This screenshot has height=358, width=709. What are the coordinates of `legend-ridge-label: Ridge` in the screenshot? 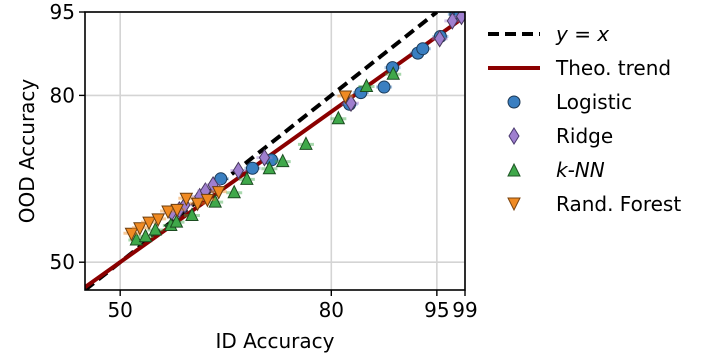 It's located at (584, 136).